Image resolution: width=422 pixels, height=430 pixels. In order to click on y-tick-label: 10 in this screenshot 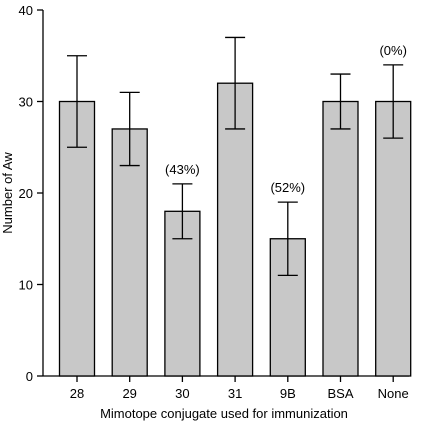, I will do `click(26, 285)`.